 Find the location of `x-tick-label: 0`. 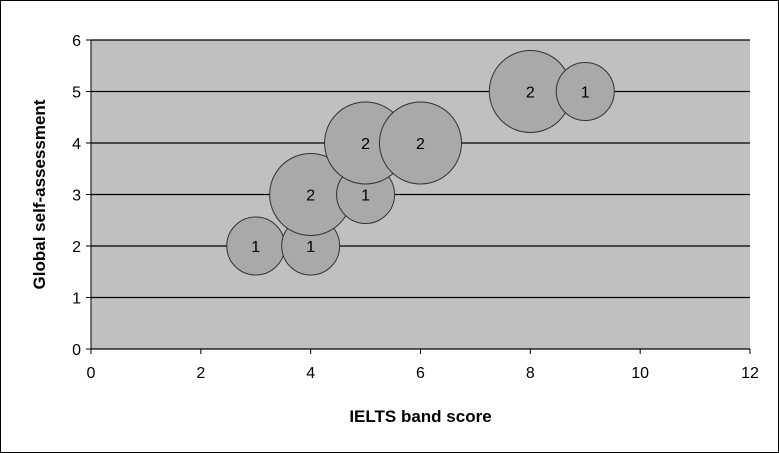

x-tick-label: 0 is located at coordinates (91, 373).